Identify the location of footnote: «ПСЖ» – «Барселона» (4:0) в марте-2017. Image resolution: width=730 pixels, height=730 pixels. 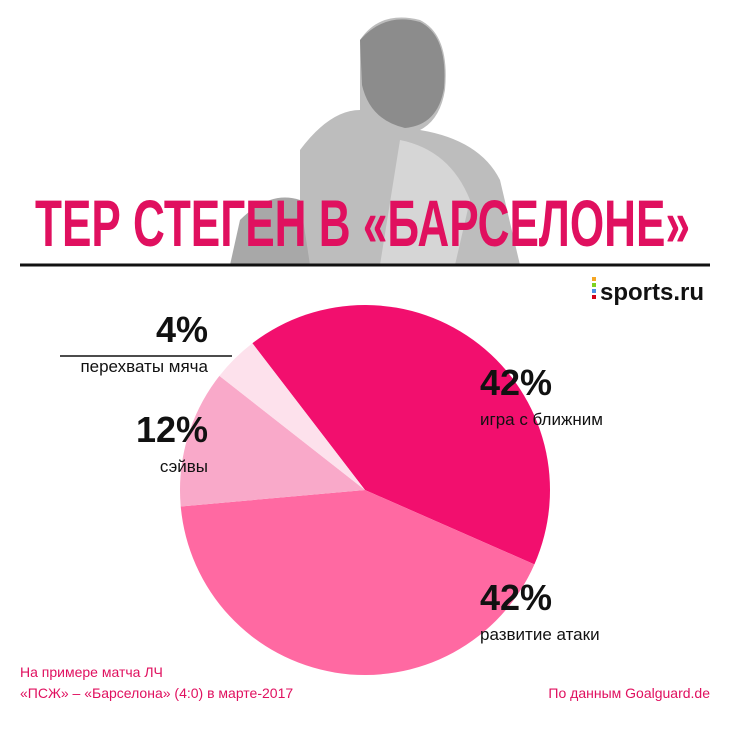
(156, 693).